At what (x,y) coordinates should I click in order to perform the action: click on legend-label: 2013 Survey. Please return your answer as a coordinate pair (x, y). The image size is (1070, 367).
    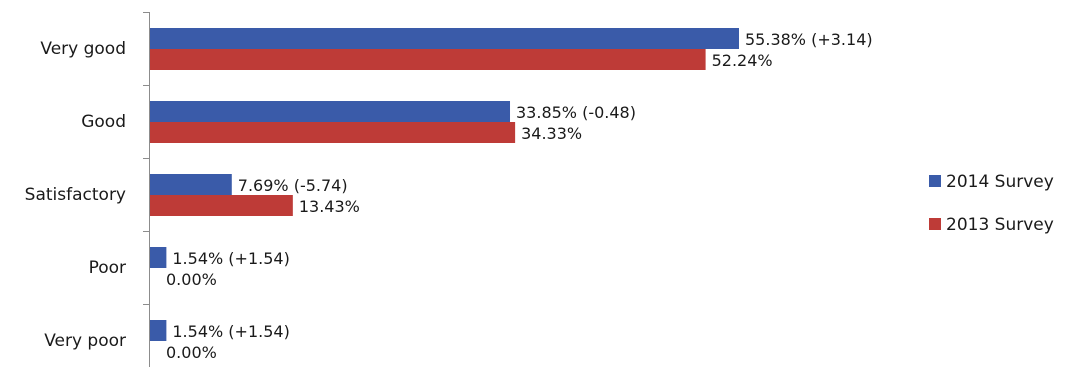
    Looking at the image, I should click on (1000, 225).